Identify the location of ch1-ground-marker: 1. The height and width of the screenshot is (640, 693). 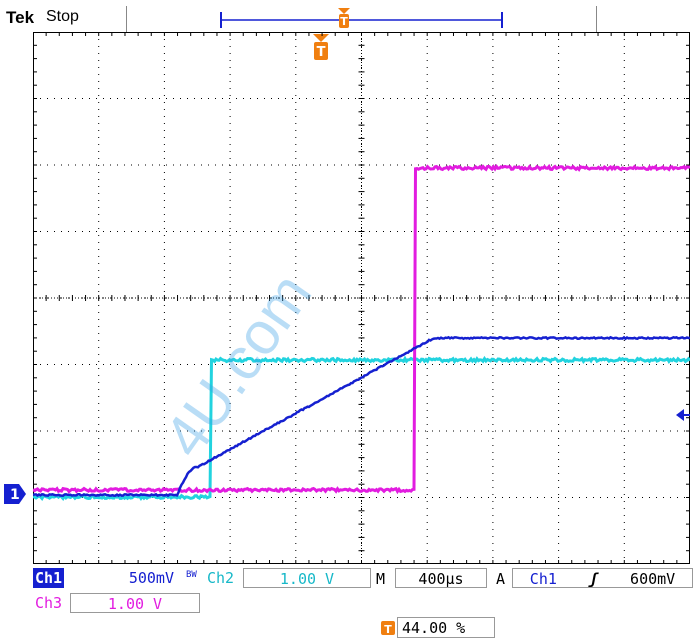
(15, 494).